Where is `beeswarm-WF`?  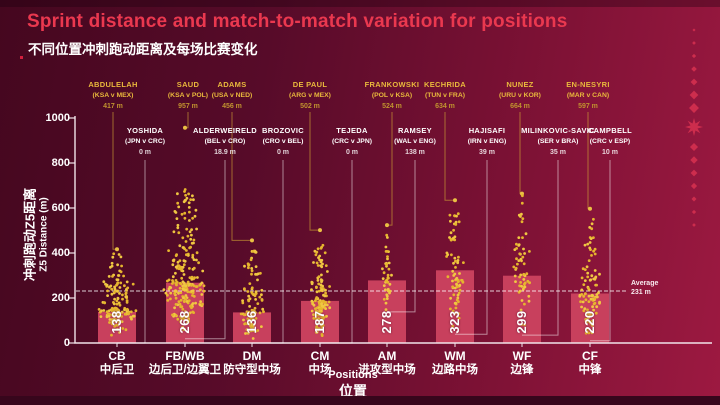 beeswarm-WF is located at coordinates (521, 260).